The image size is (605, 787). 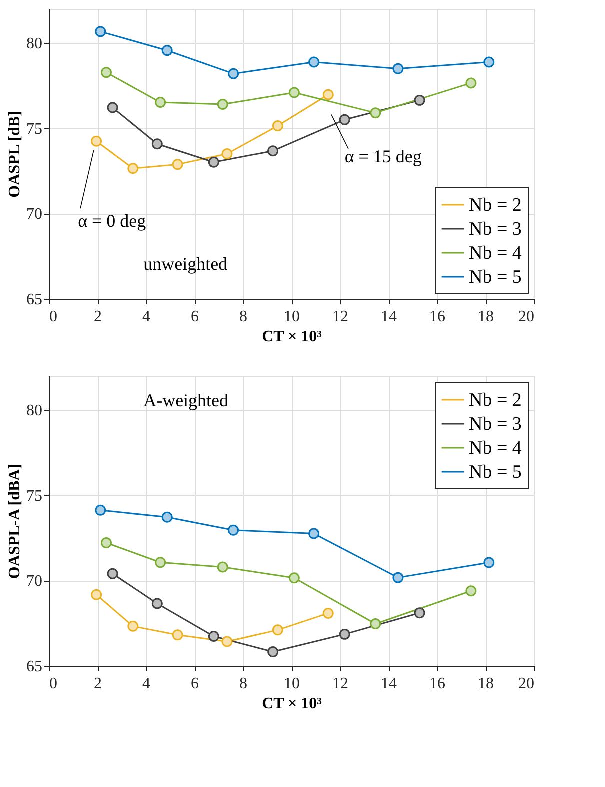 I want to click on annotation: α = 0 deg, so click(x=112, y=221).